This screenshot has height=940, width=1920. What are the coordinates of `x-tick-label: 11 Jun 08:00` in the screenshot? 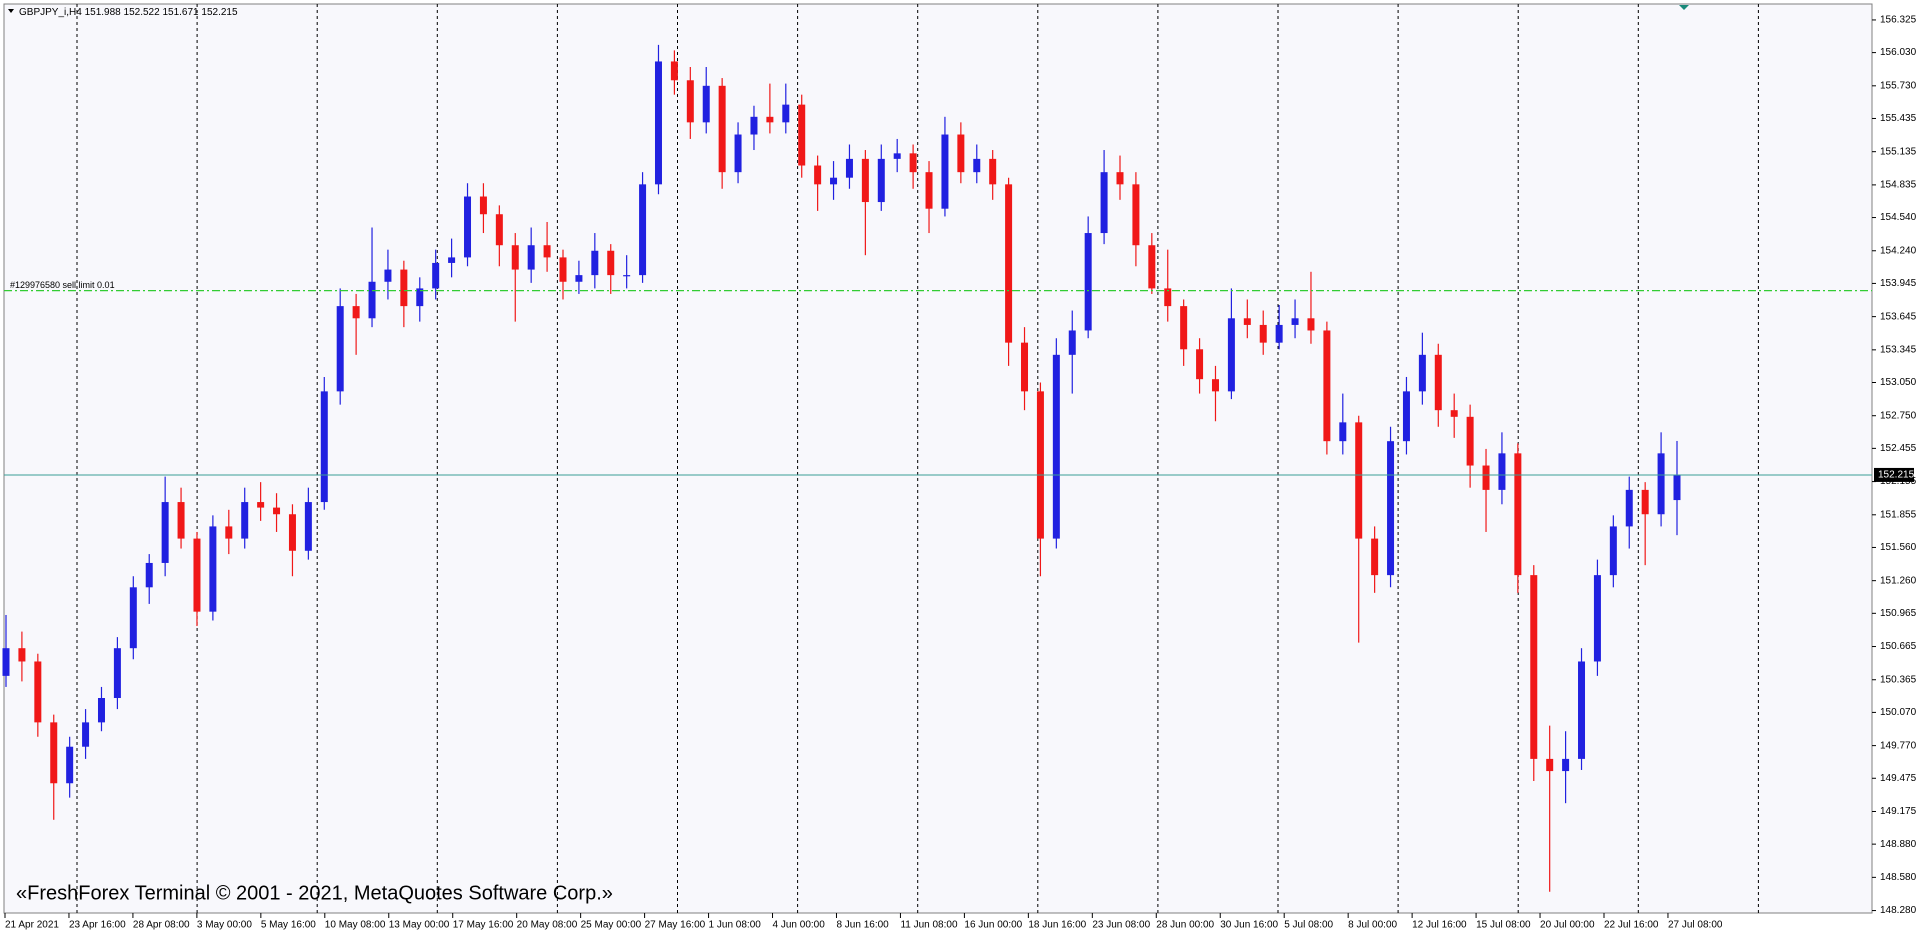 It's located at (929, 925).